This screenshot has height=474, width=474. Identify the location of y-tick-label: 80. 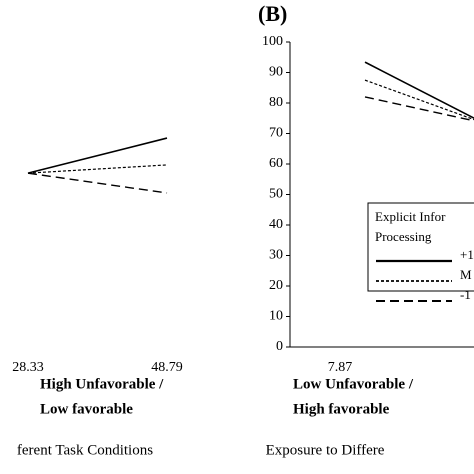
(276, 102).